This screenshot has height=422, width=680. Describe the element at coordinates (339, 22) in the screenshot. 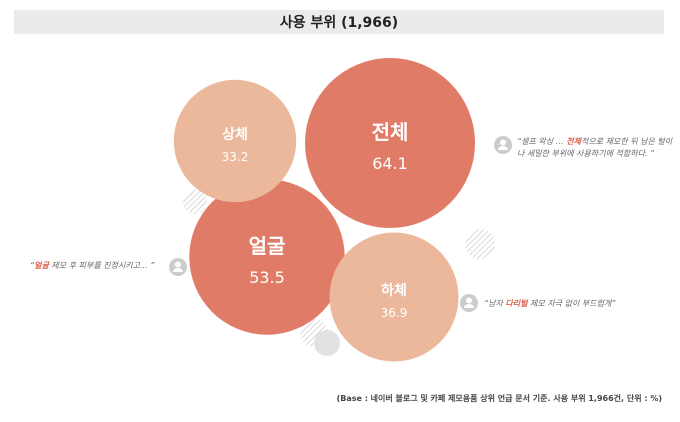

I see `chart-title: 사용 부위 (1,966)` at that location.